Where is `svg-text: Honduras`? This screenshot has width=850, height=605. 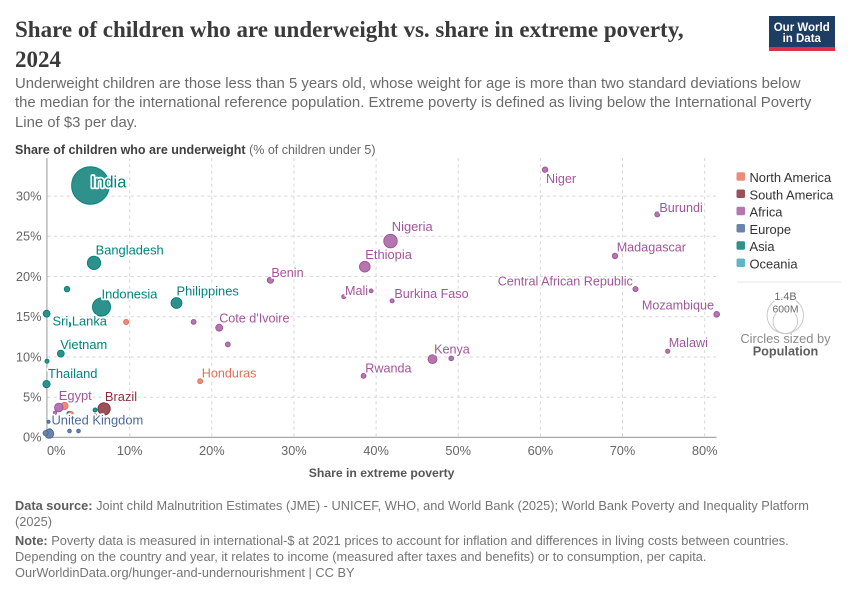
svg-text: Honduras is located at coordinates (229, 374).